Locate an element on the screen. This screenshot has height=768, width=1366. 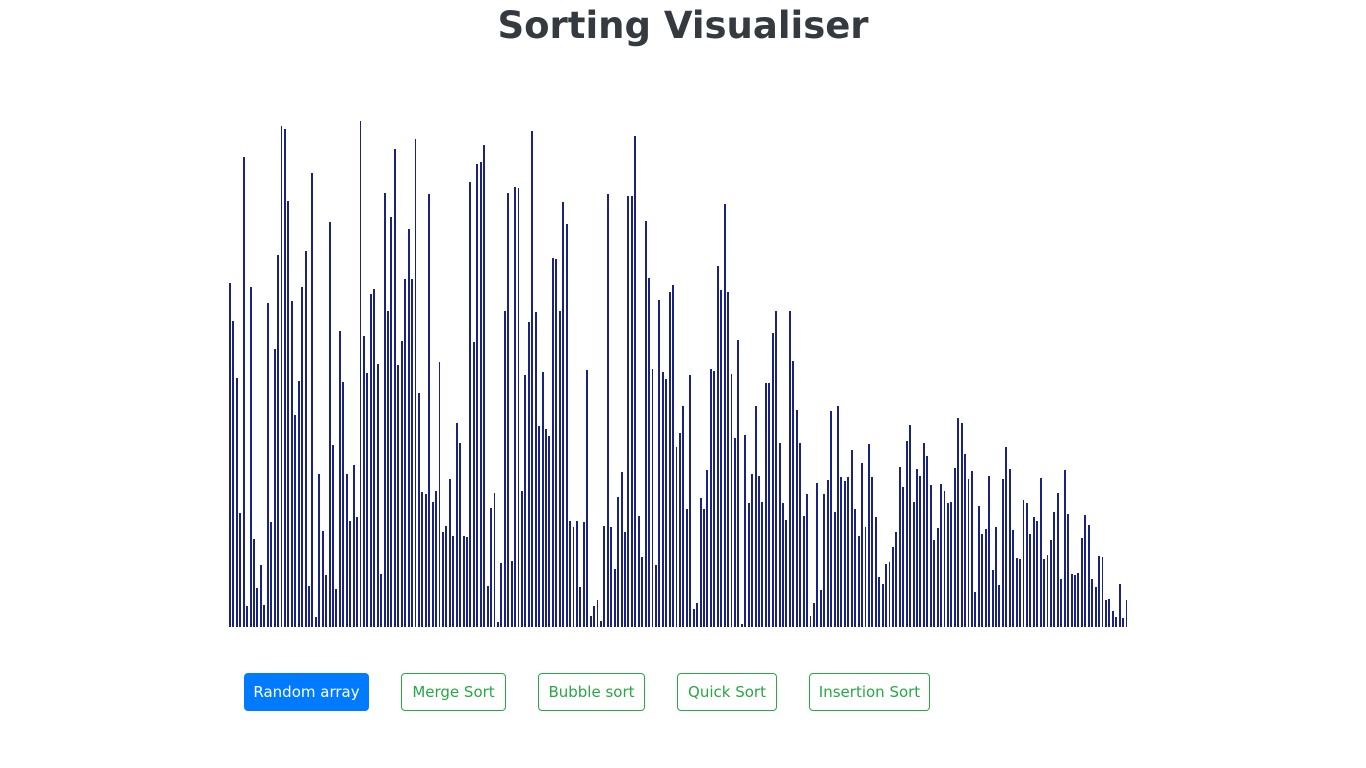
insertion-sort-button: Insertion Sort is located at coordinates (869, 692).